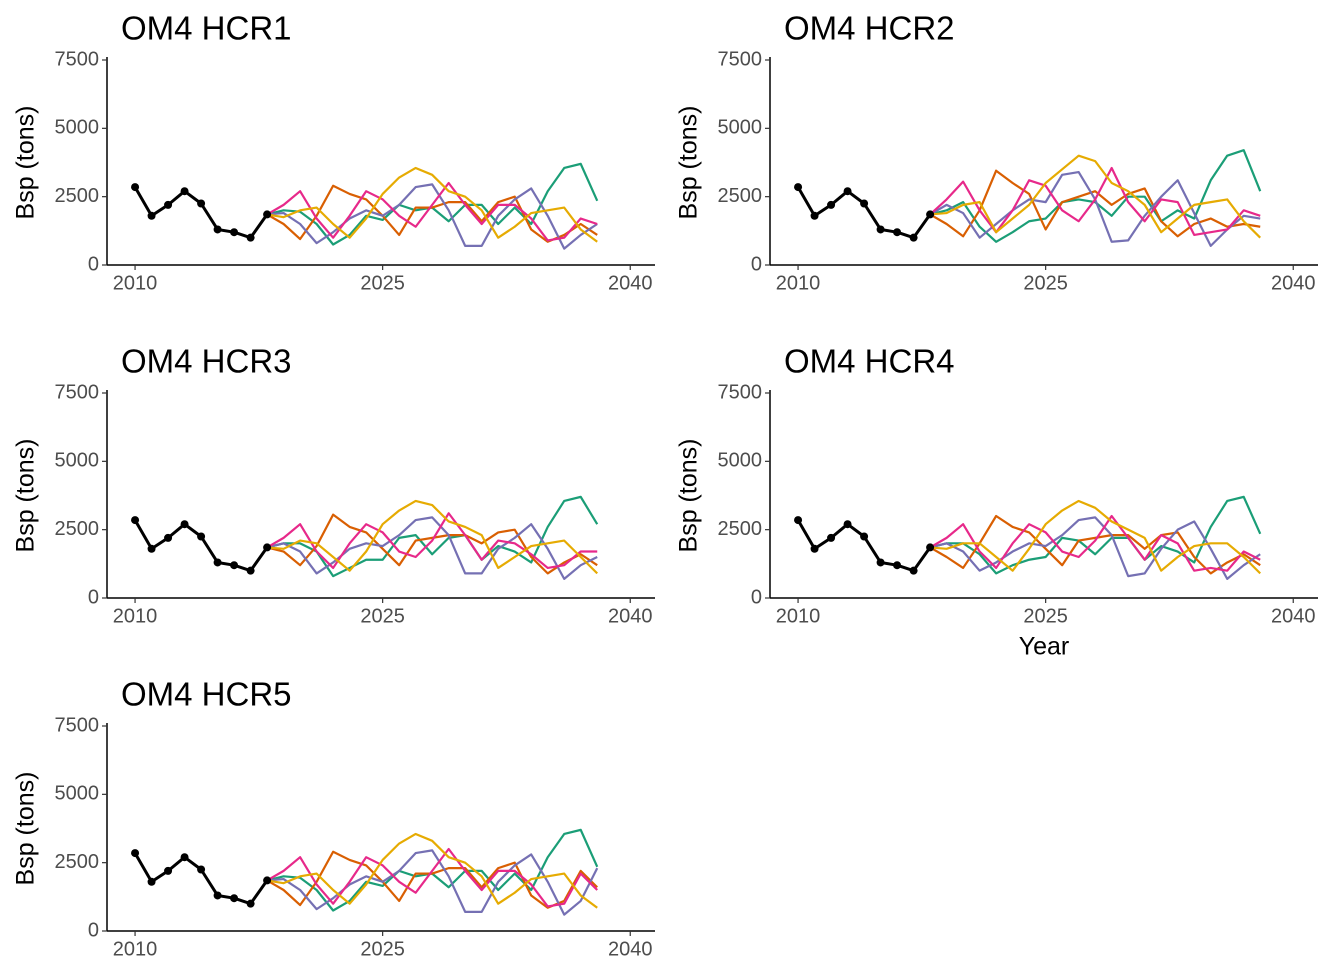 This screenshot has height=961, width=1325. What do you see at coordinates (1044, 647) in the screenshot?
I see `x-axis-title: Year` at bounding box center [1044, 647].